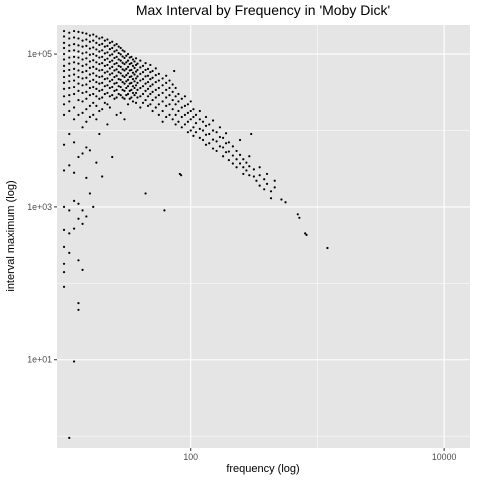  What do you see at coordinates (263, 10) in the screenshot?
I see `chart-title: Max Interval by Frequency in 'Moby Dick'` at bounding box center [263, 10].